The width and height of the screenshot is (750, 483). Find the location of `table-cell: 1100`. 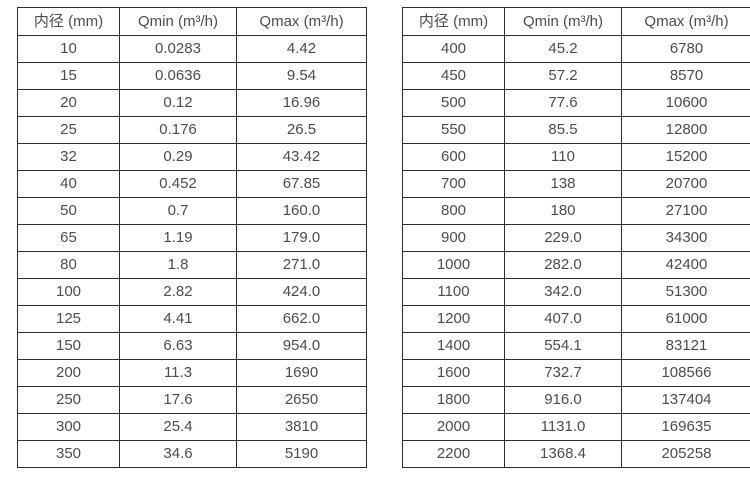

table-cell: 1100 is located at coordinates (453, 292).